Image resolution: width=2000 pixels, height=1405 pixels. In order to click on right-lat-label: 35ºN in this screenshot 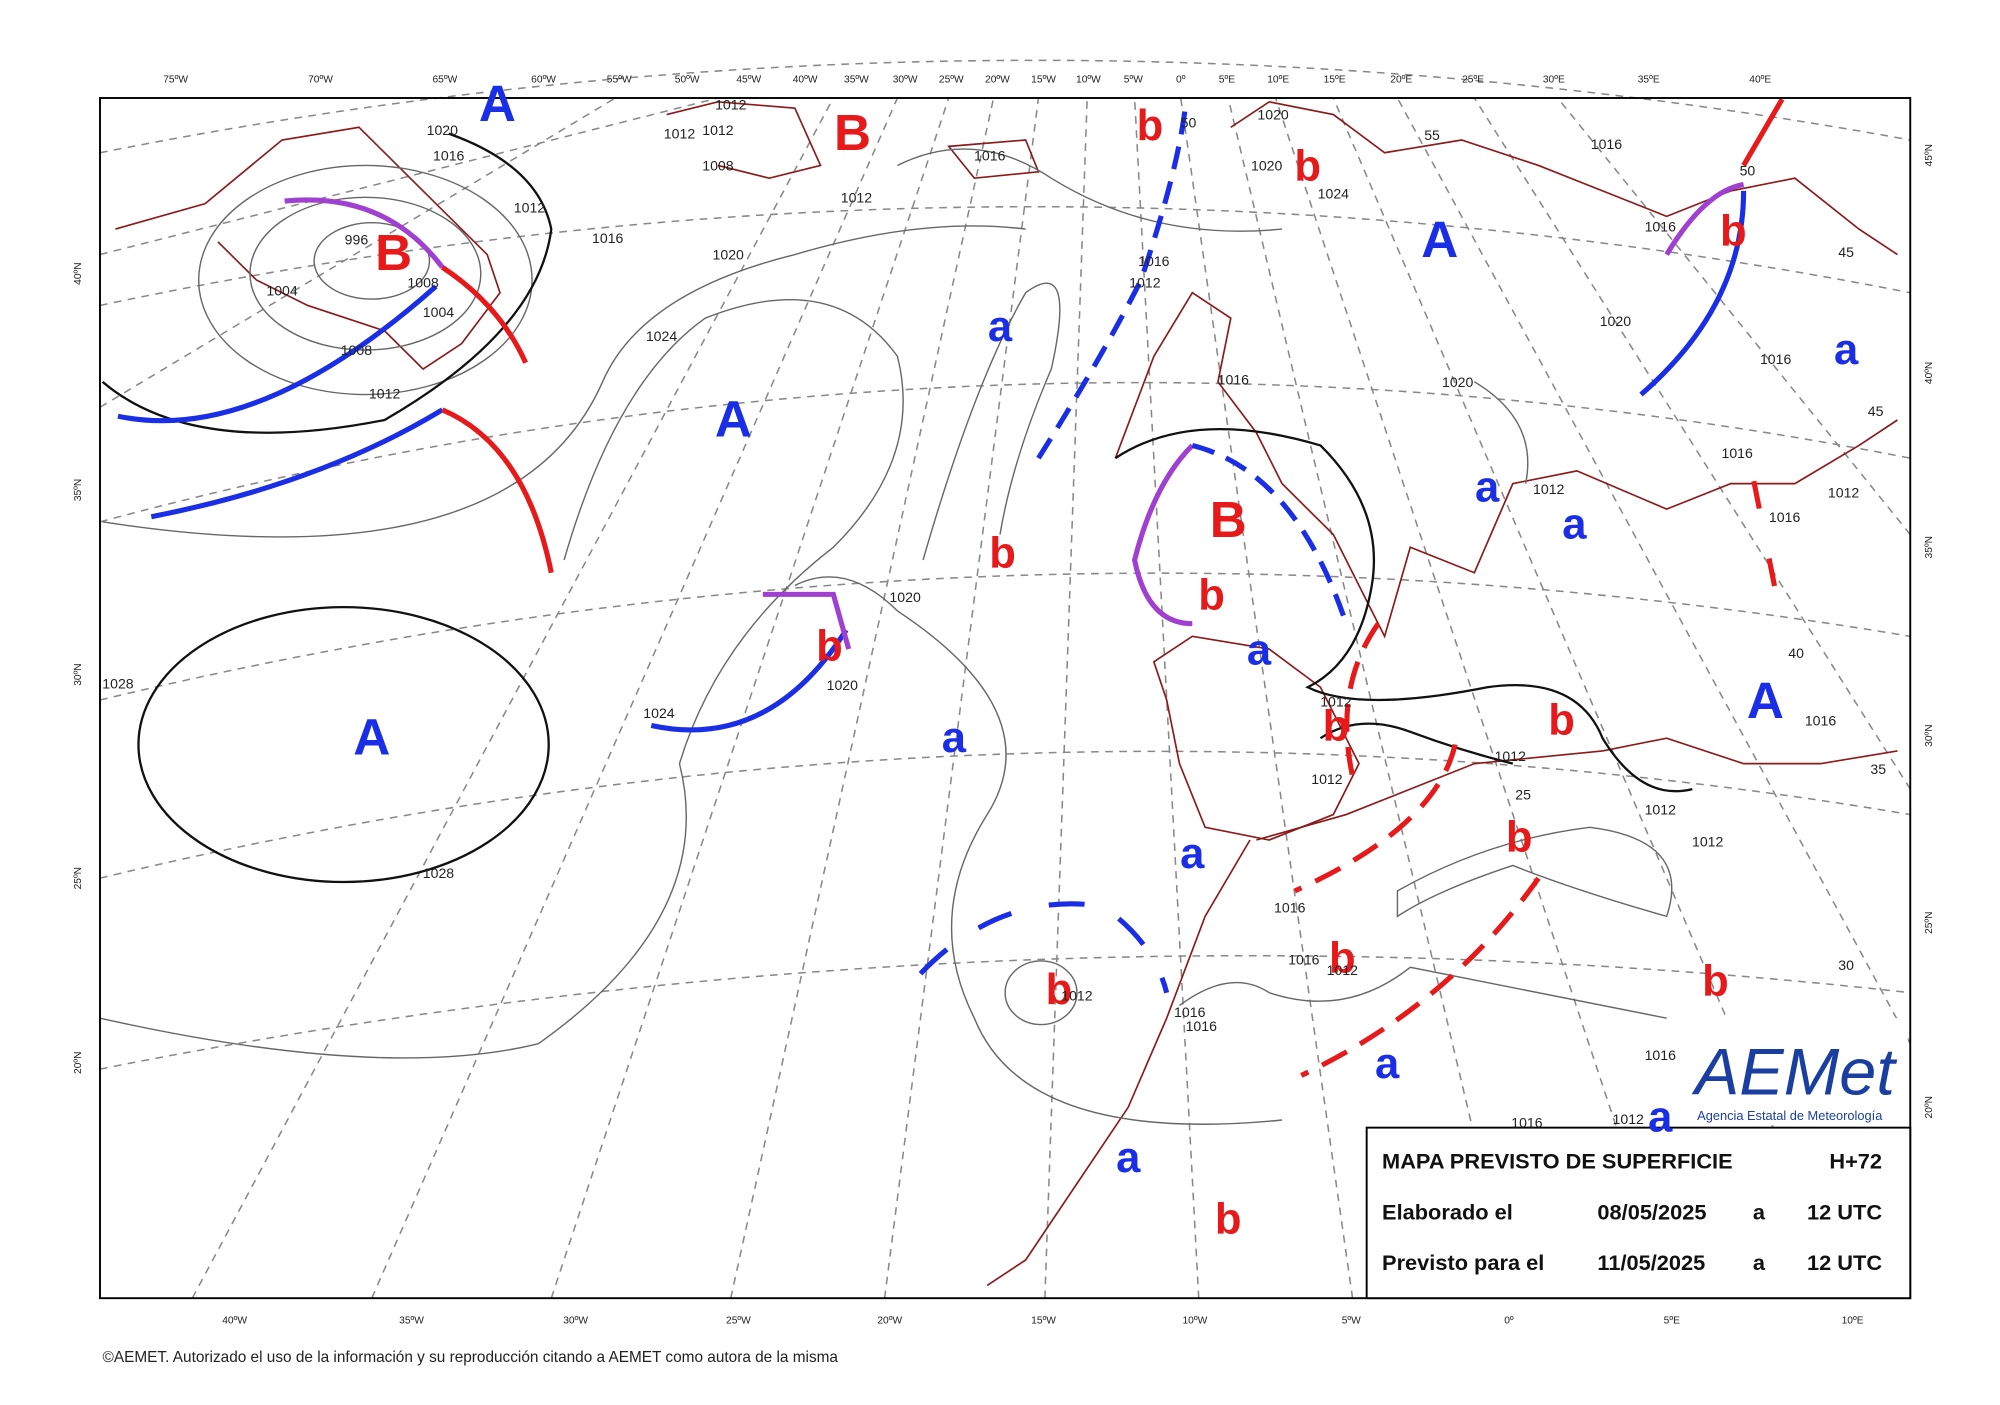, I will do `click(1929, 547)`.